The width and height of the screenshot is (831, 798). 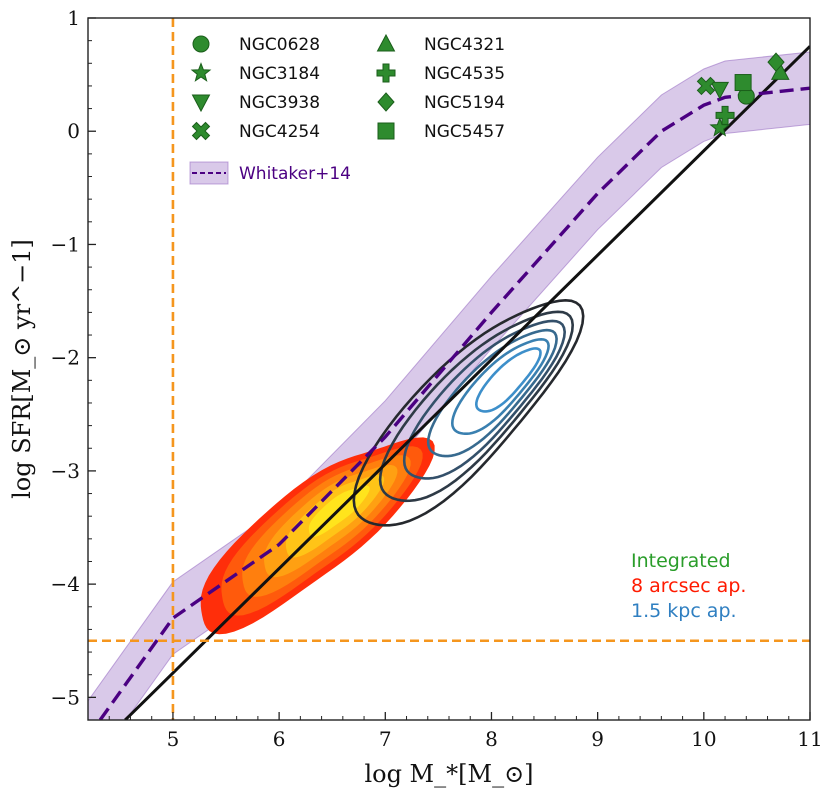 I want to click on legend-label-ngc3938: NGC3938, so click(x=279, y=103).